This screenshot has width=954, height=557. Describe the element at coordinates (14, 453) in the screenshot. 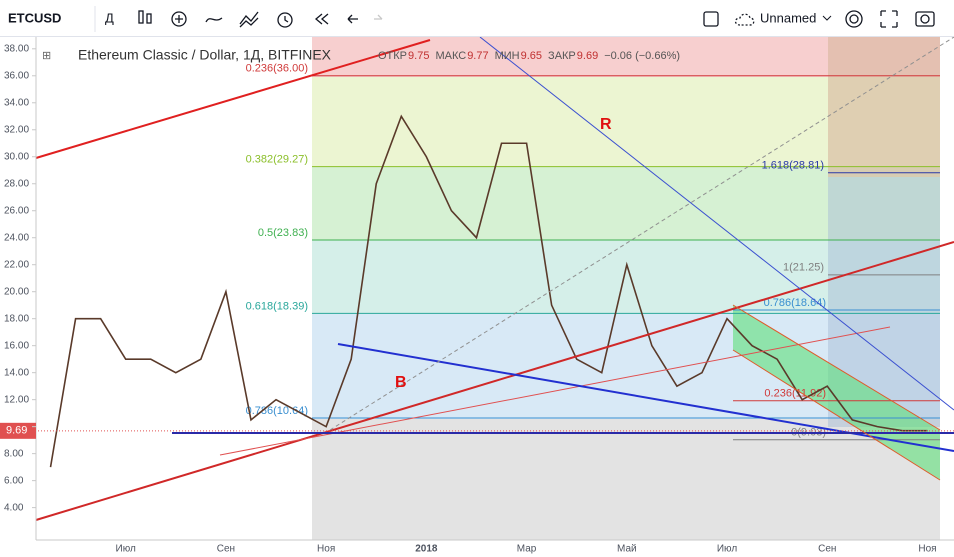

I see `y-tick-label: 8.00` at that location.